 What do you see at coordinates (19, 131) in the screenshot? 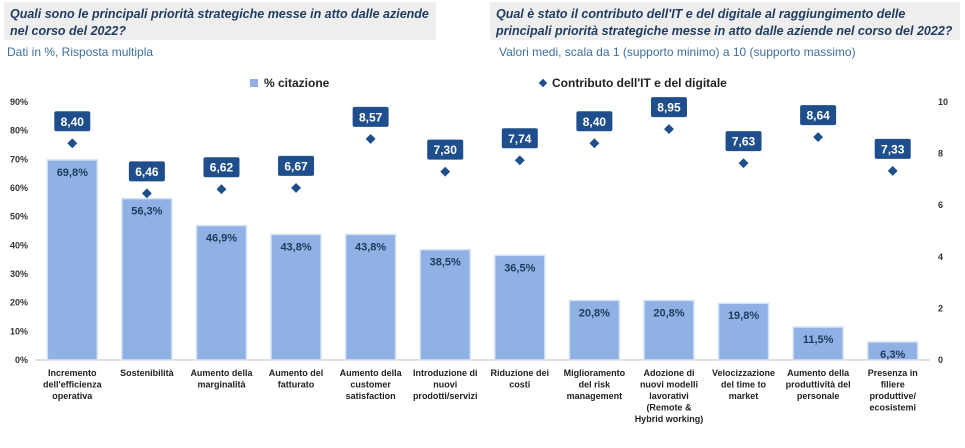
I see `y-left-tick-label: 80%` at bounding box center [19, 131].